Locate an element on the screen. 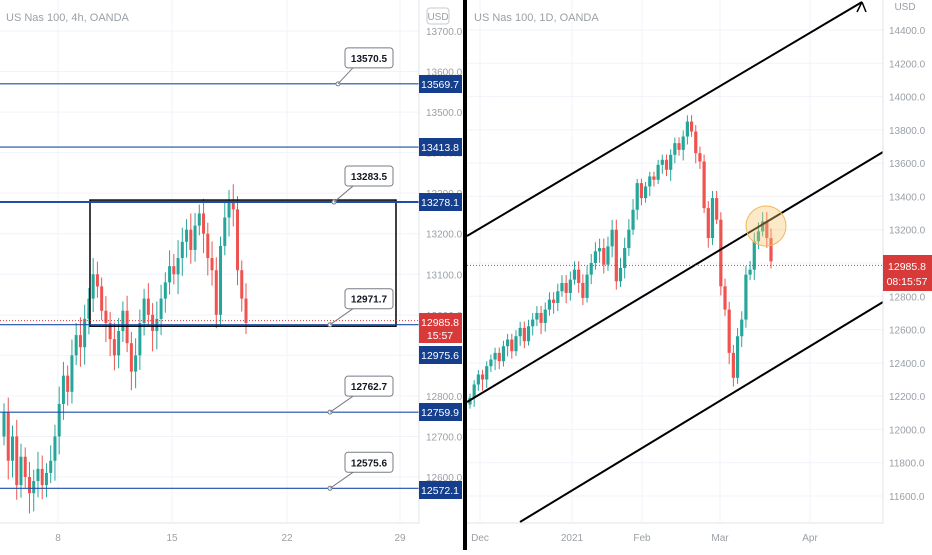 Image resolution: width=932 pixels, height=555 pixels. callout-label: 12575.6 is located at coordinates (369, 463).